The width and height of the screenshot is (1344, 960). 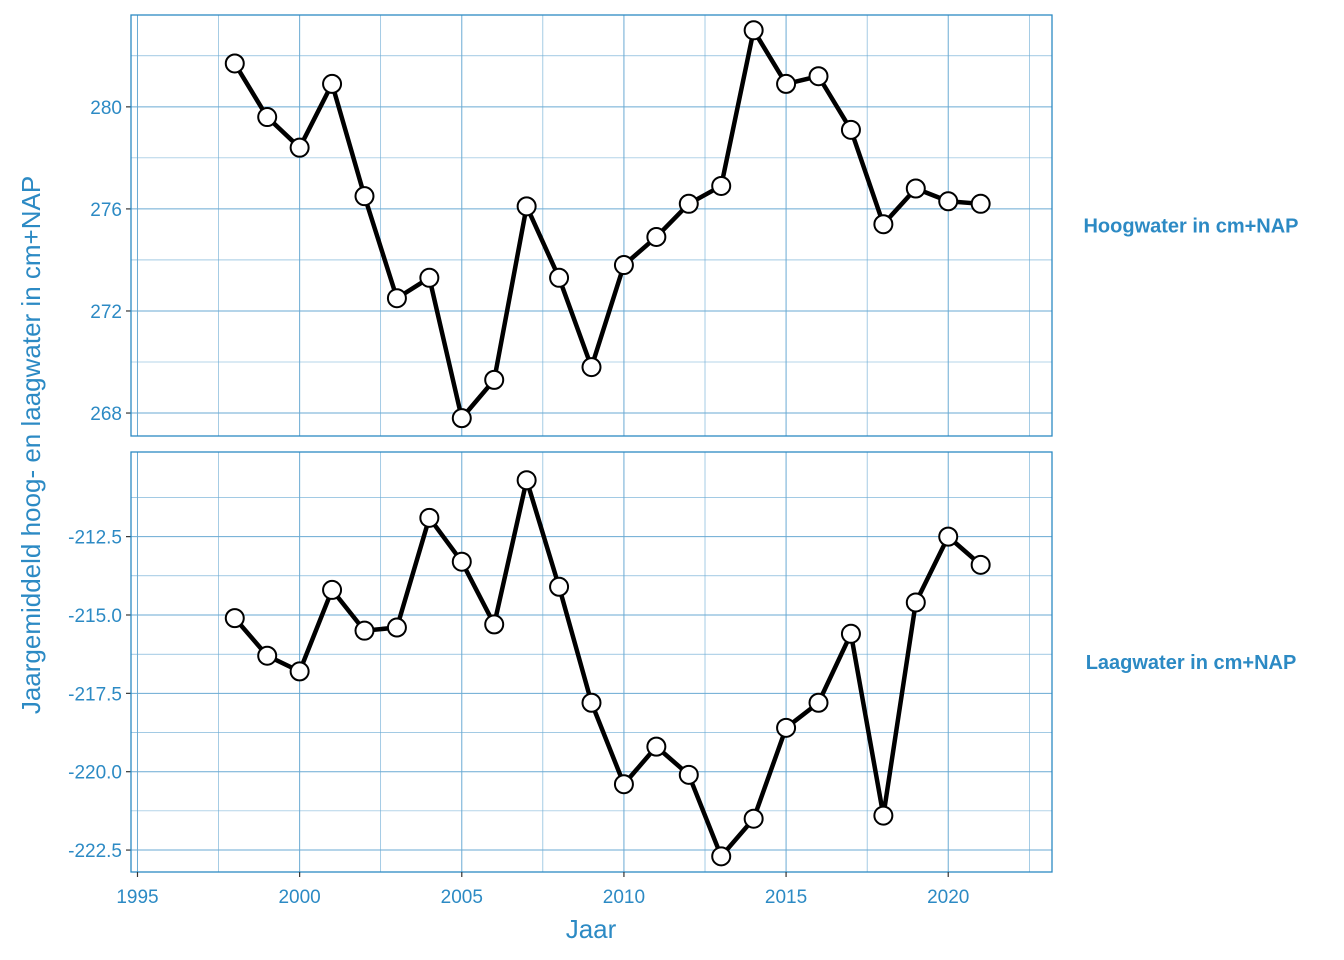 What do you see at coordinates (591, 929) in the screenshot?
I see `x-axis-title: Jaar` at bounding box center [591, 929].